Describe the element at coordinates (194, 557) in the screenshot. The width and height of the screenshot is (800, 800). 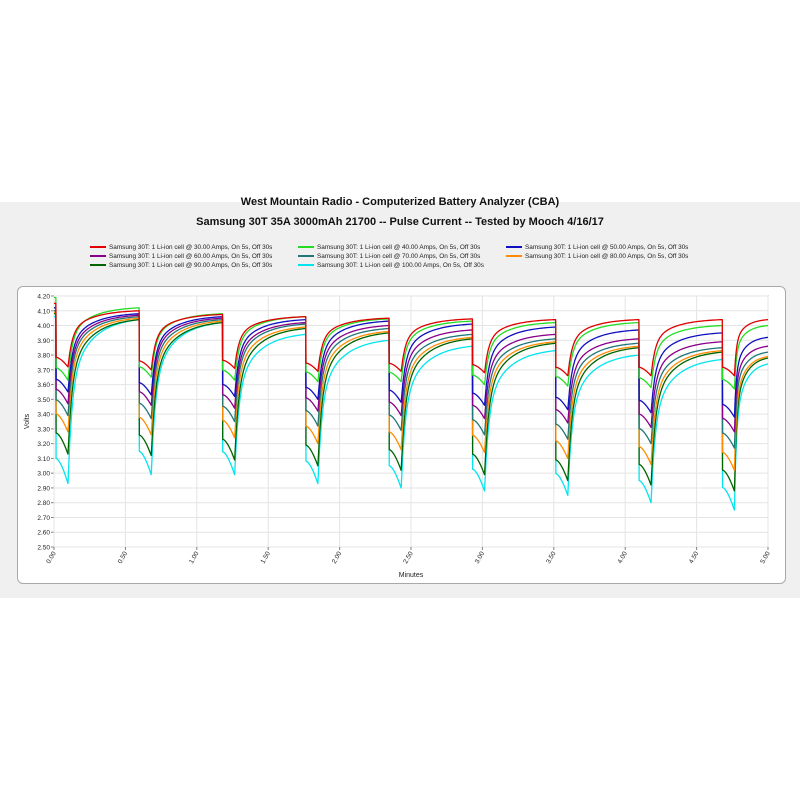
I see `x-tick-label: 1.00` at that location.